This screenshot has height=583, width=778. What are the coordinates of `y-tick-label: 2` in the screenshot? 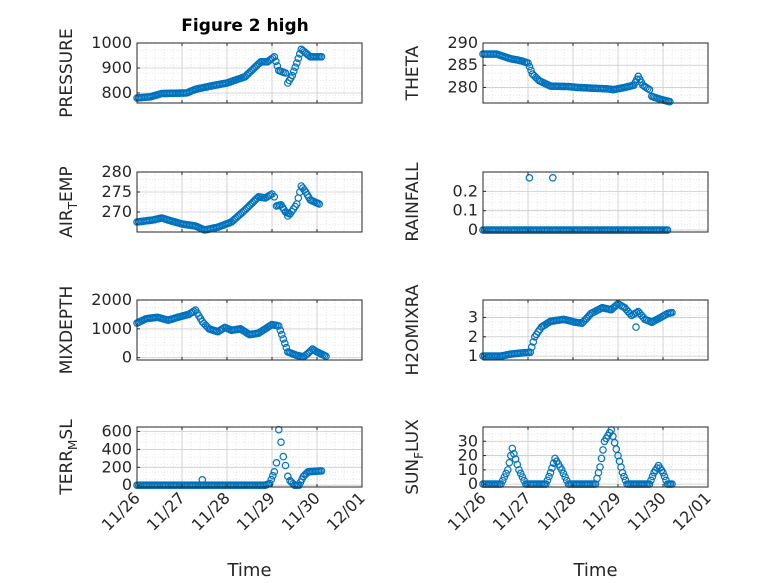 It's located at (473, 336).